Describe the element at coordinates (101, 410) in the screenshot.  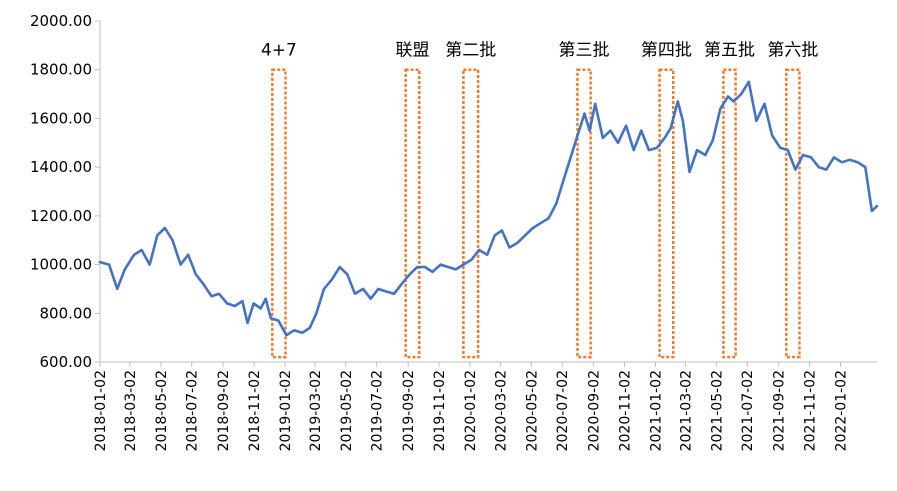
I see `x-tick-label: 2018-01-02` at that location.